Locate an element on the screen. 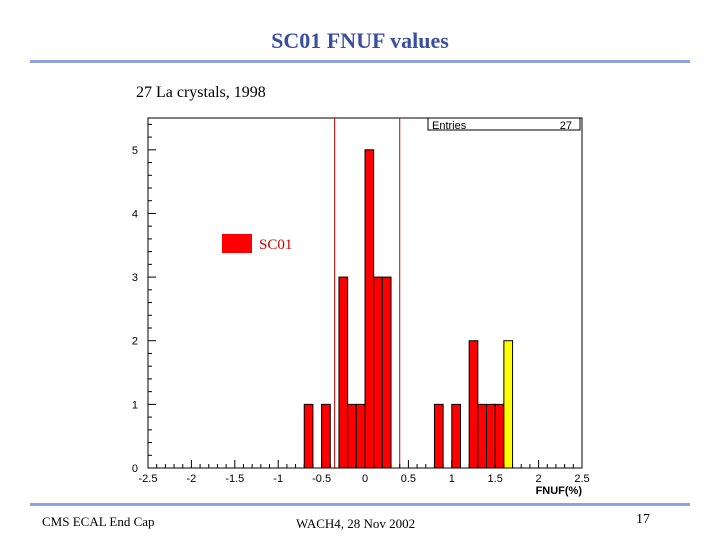 This screenshot has height=540, width=720. x-tick-label: 1.5 is located at coordinates (495, 479).